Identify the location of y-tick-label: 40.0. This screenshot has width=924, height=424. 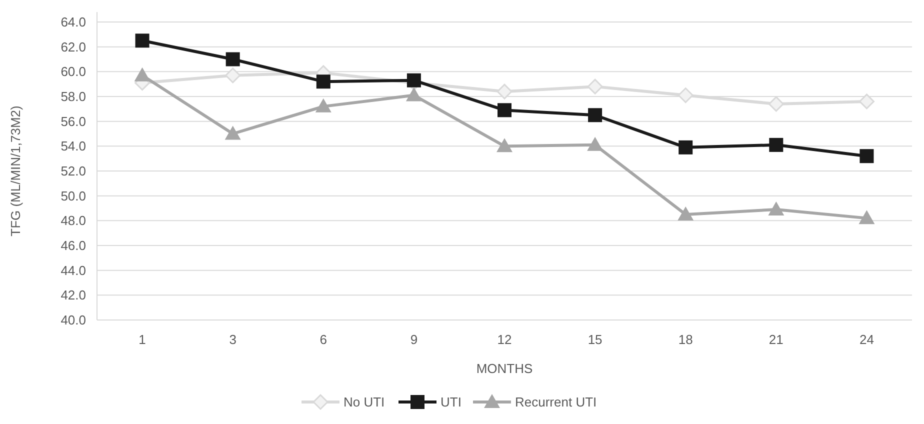
(73, 320).